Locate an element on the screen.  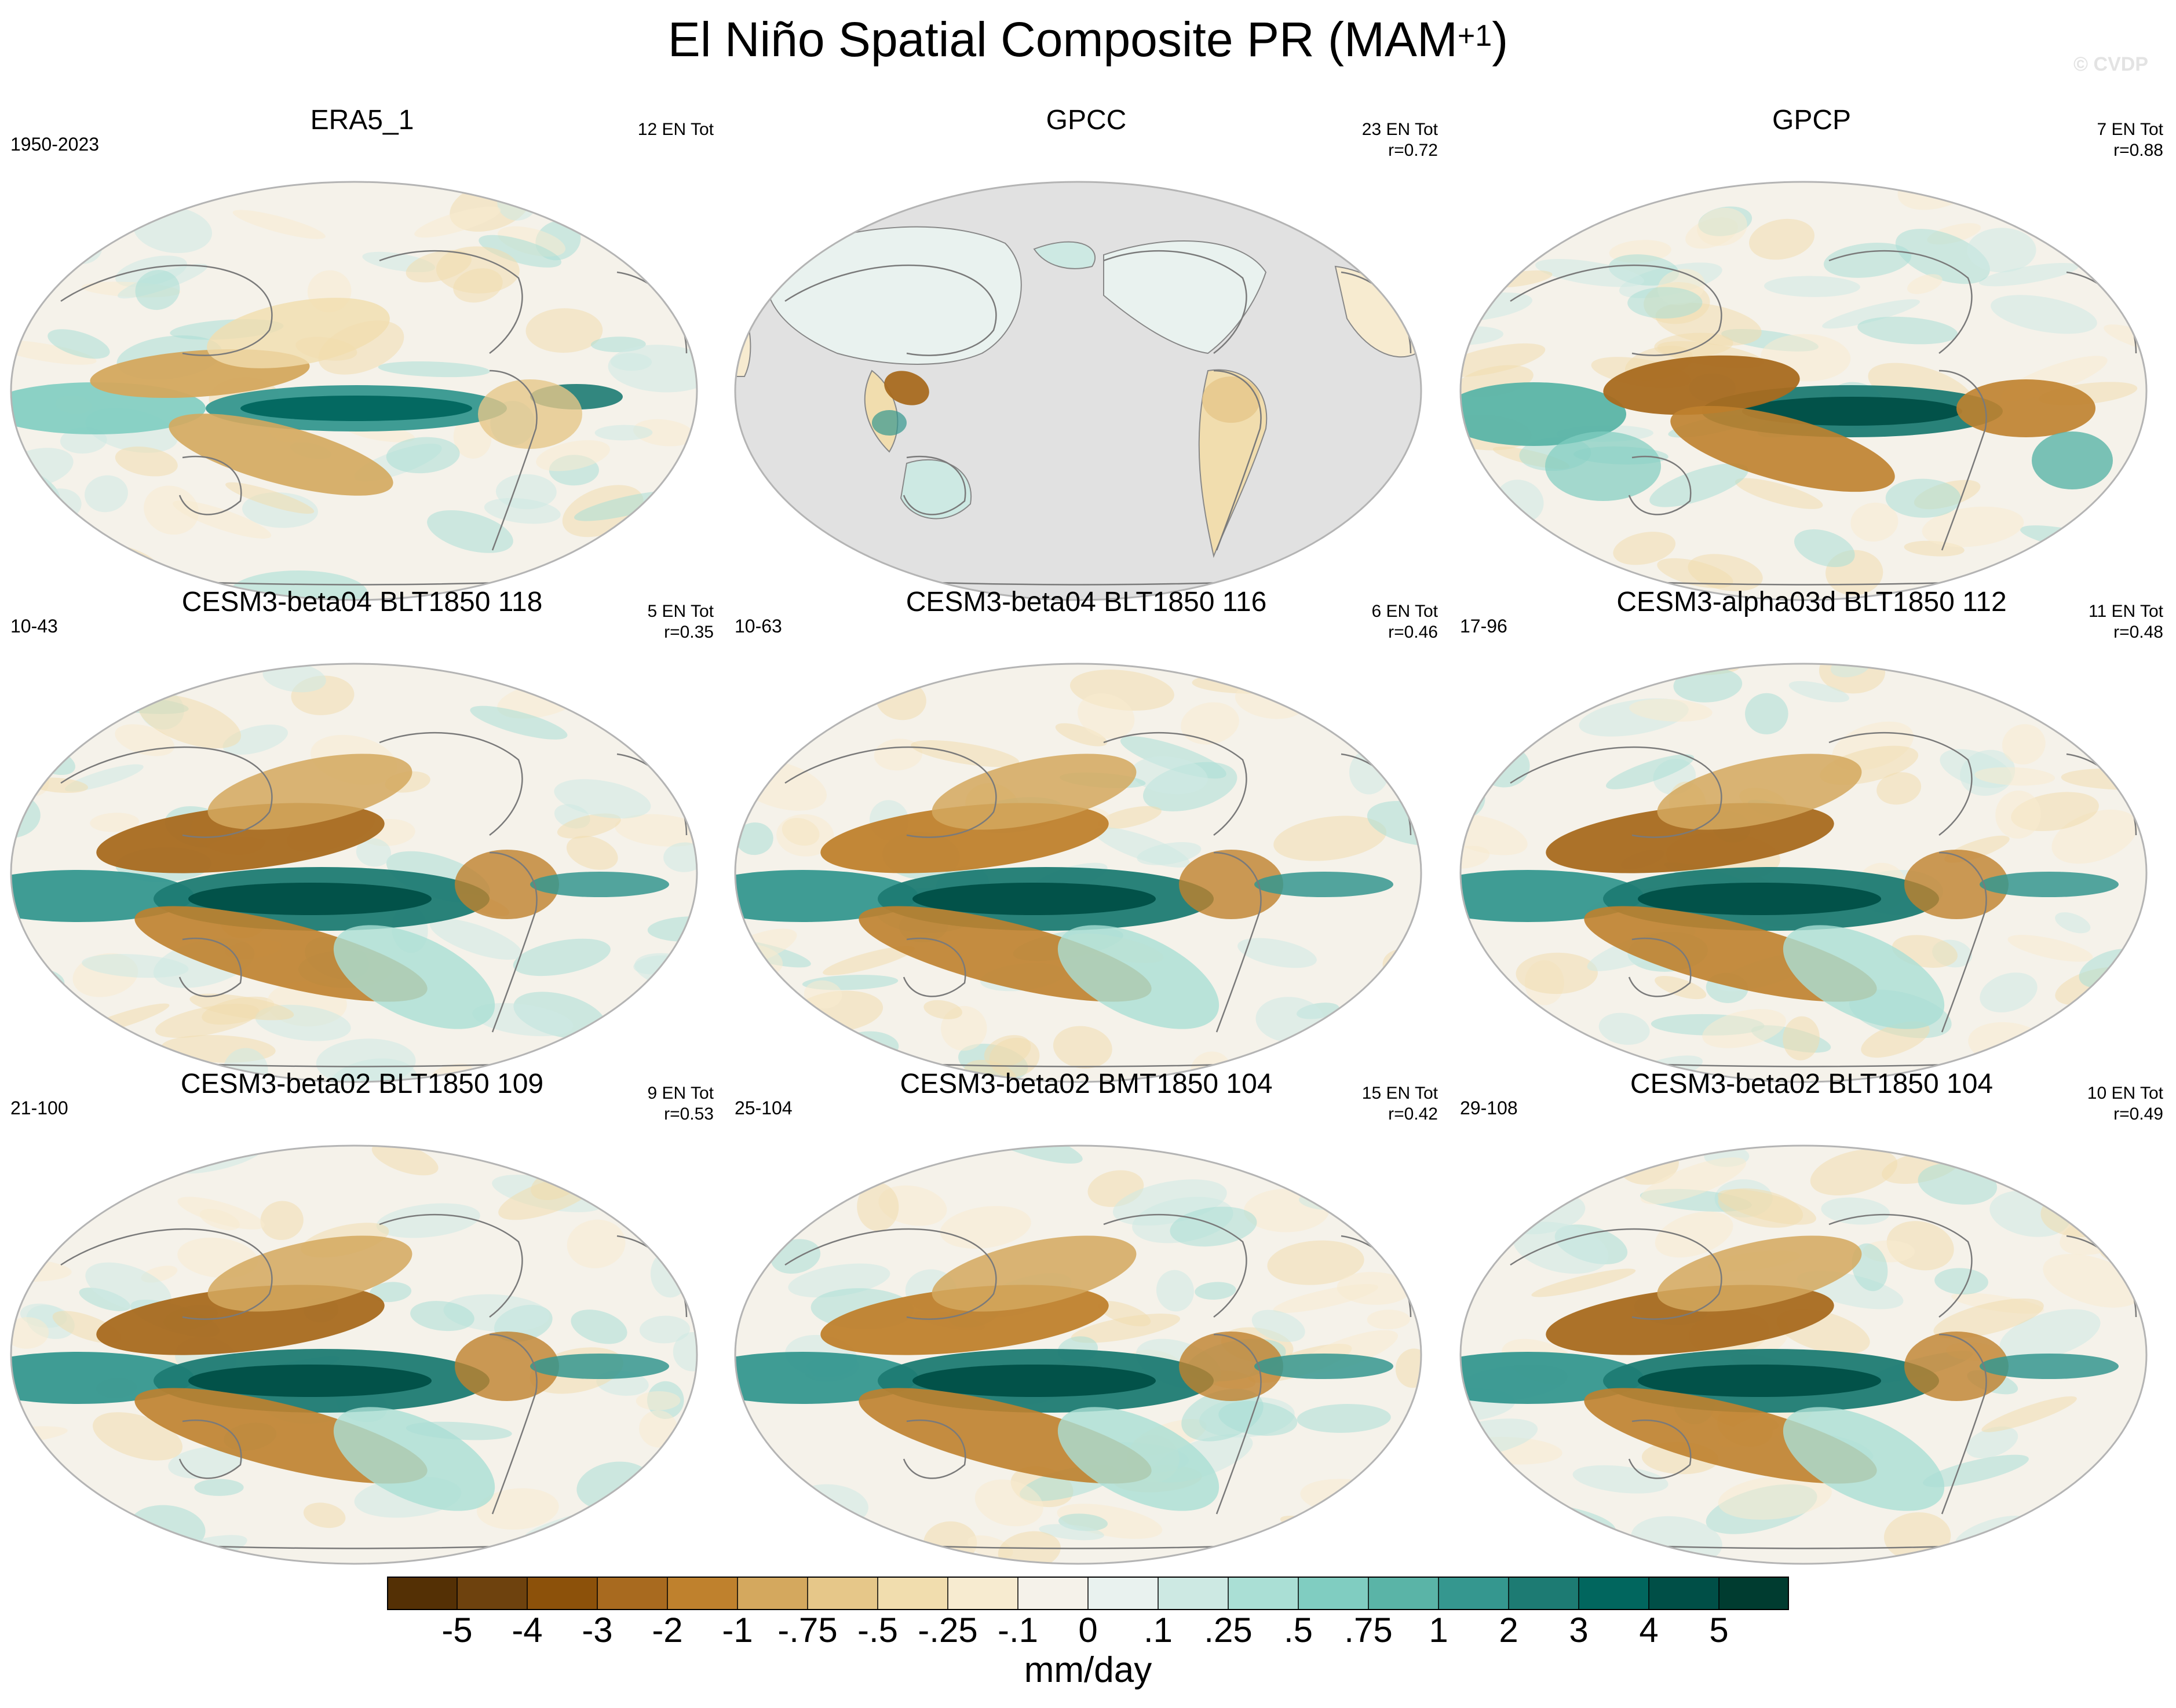
en-count: 10 EN Tot is located at coordinates (2125, 1093).